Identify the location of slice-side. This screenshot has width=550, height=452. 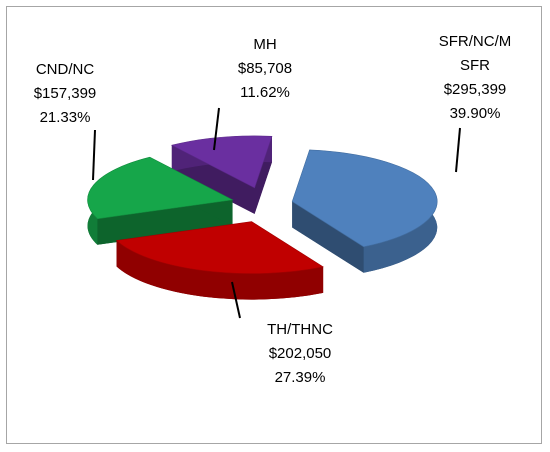
(220, 270).